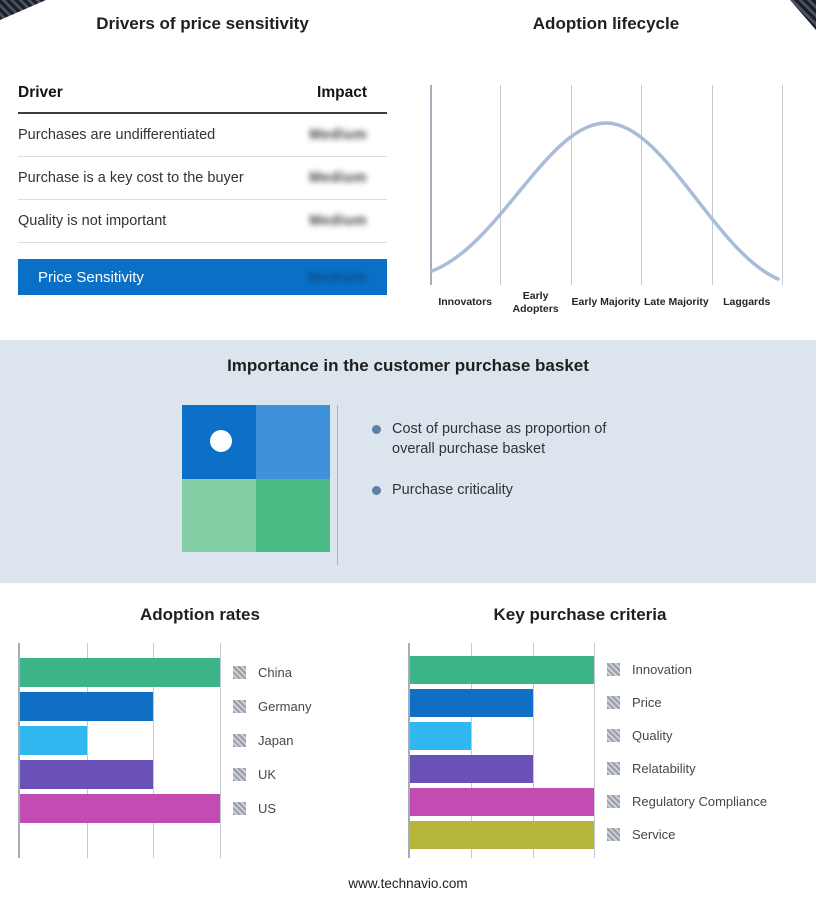  What do you see at coordinates (87, 774) in the screenshot?
I see `bar-uk` at bounding box center [87, 774].